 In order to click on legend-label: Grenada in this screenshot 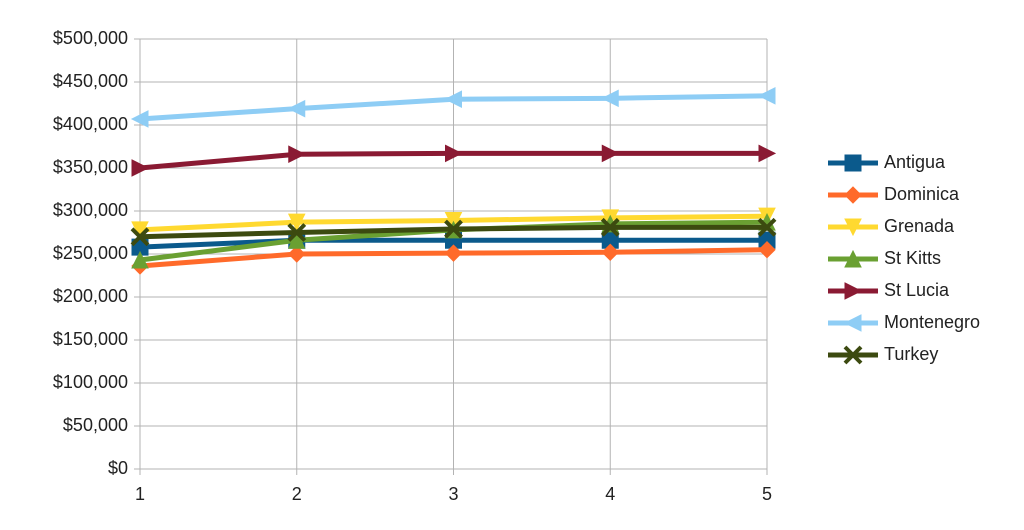, I will do `click(919, 226)`.